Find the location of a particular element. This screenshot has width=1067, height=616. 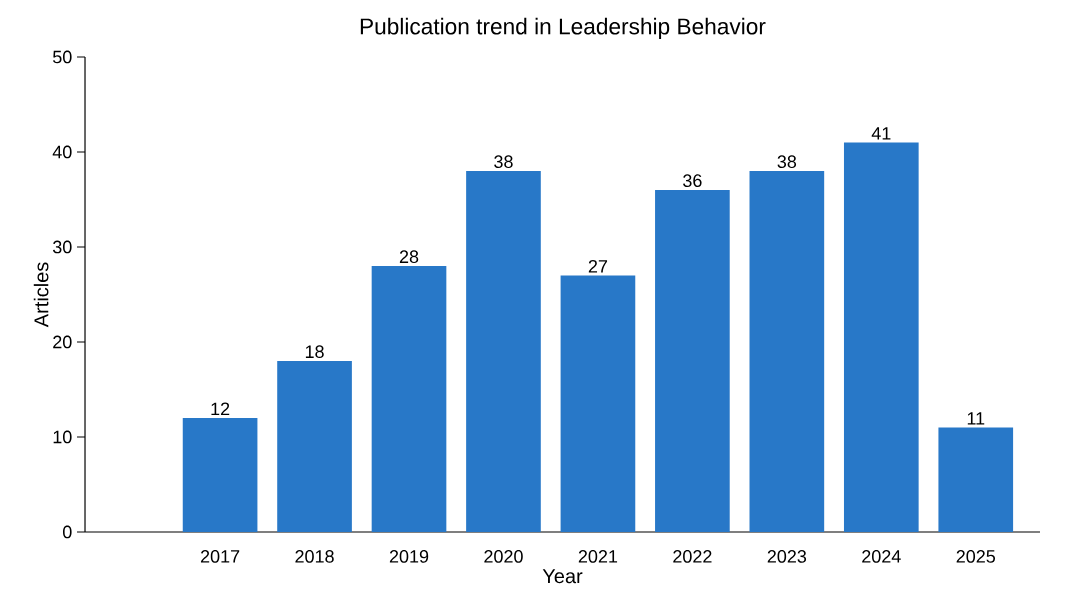

x-tick-label: 2025 is located at coordinates (976, 556).